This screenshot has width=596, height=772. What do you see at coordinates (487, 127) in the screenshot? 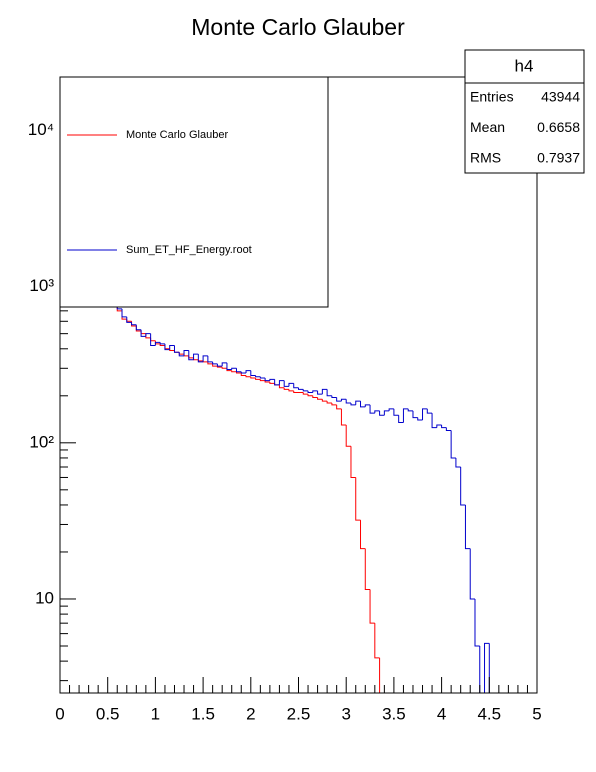
I see `stats-label: Mean` at bounding box center [487, 127].